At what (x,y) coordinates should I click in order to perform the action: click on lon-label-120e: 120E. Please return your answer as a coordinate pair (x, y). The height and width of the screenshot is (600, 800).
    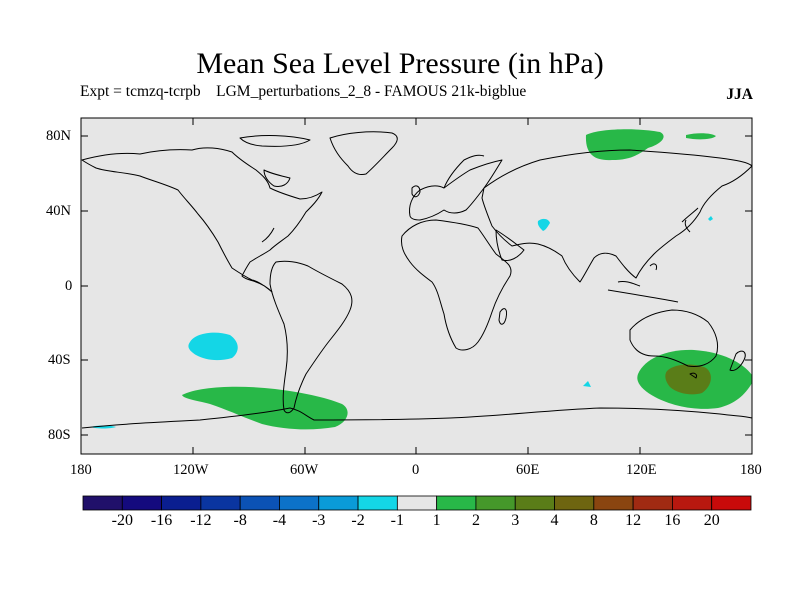
    Looking at the image, I should click on (641, 470).